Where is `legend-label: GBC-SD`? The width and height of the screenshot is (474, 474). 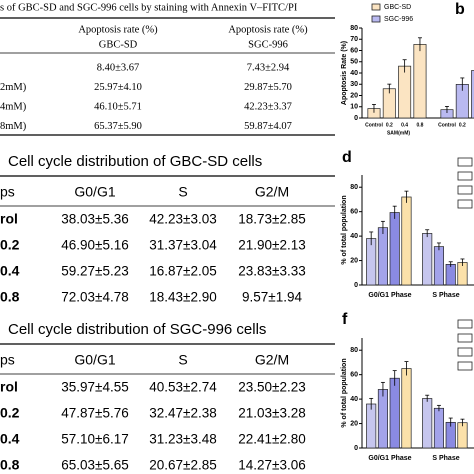 legend-label: GBC-SD is located at coordinates (397, 7).